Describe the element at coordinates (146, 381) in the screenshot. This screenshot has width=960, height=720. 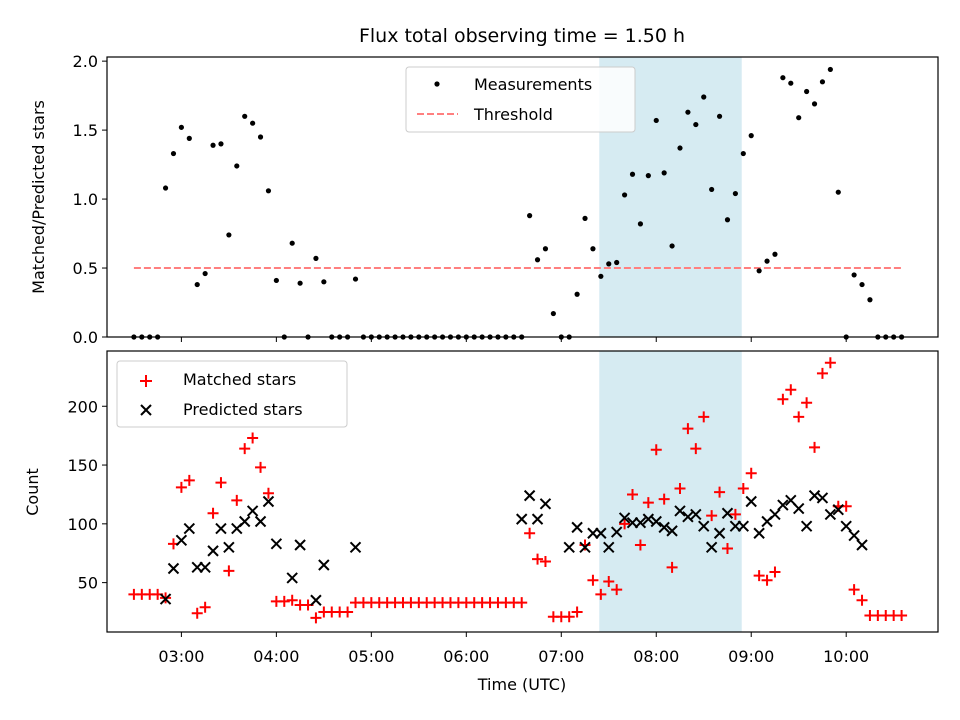
I see `legend-marker-matched` at that location.